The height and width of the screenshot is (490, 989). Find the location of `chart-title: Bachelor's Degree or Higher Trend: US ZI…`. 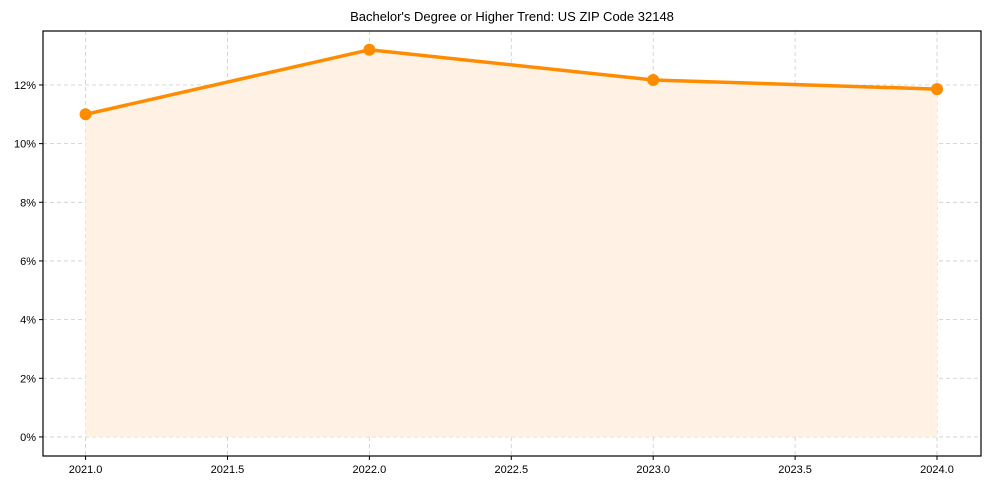

chart-title: Bachelor's Degree or Higher Trend: US ZI… is located at coordinates (512, 16).